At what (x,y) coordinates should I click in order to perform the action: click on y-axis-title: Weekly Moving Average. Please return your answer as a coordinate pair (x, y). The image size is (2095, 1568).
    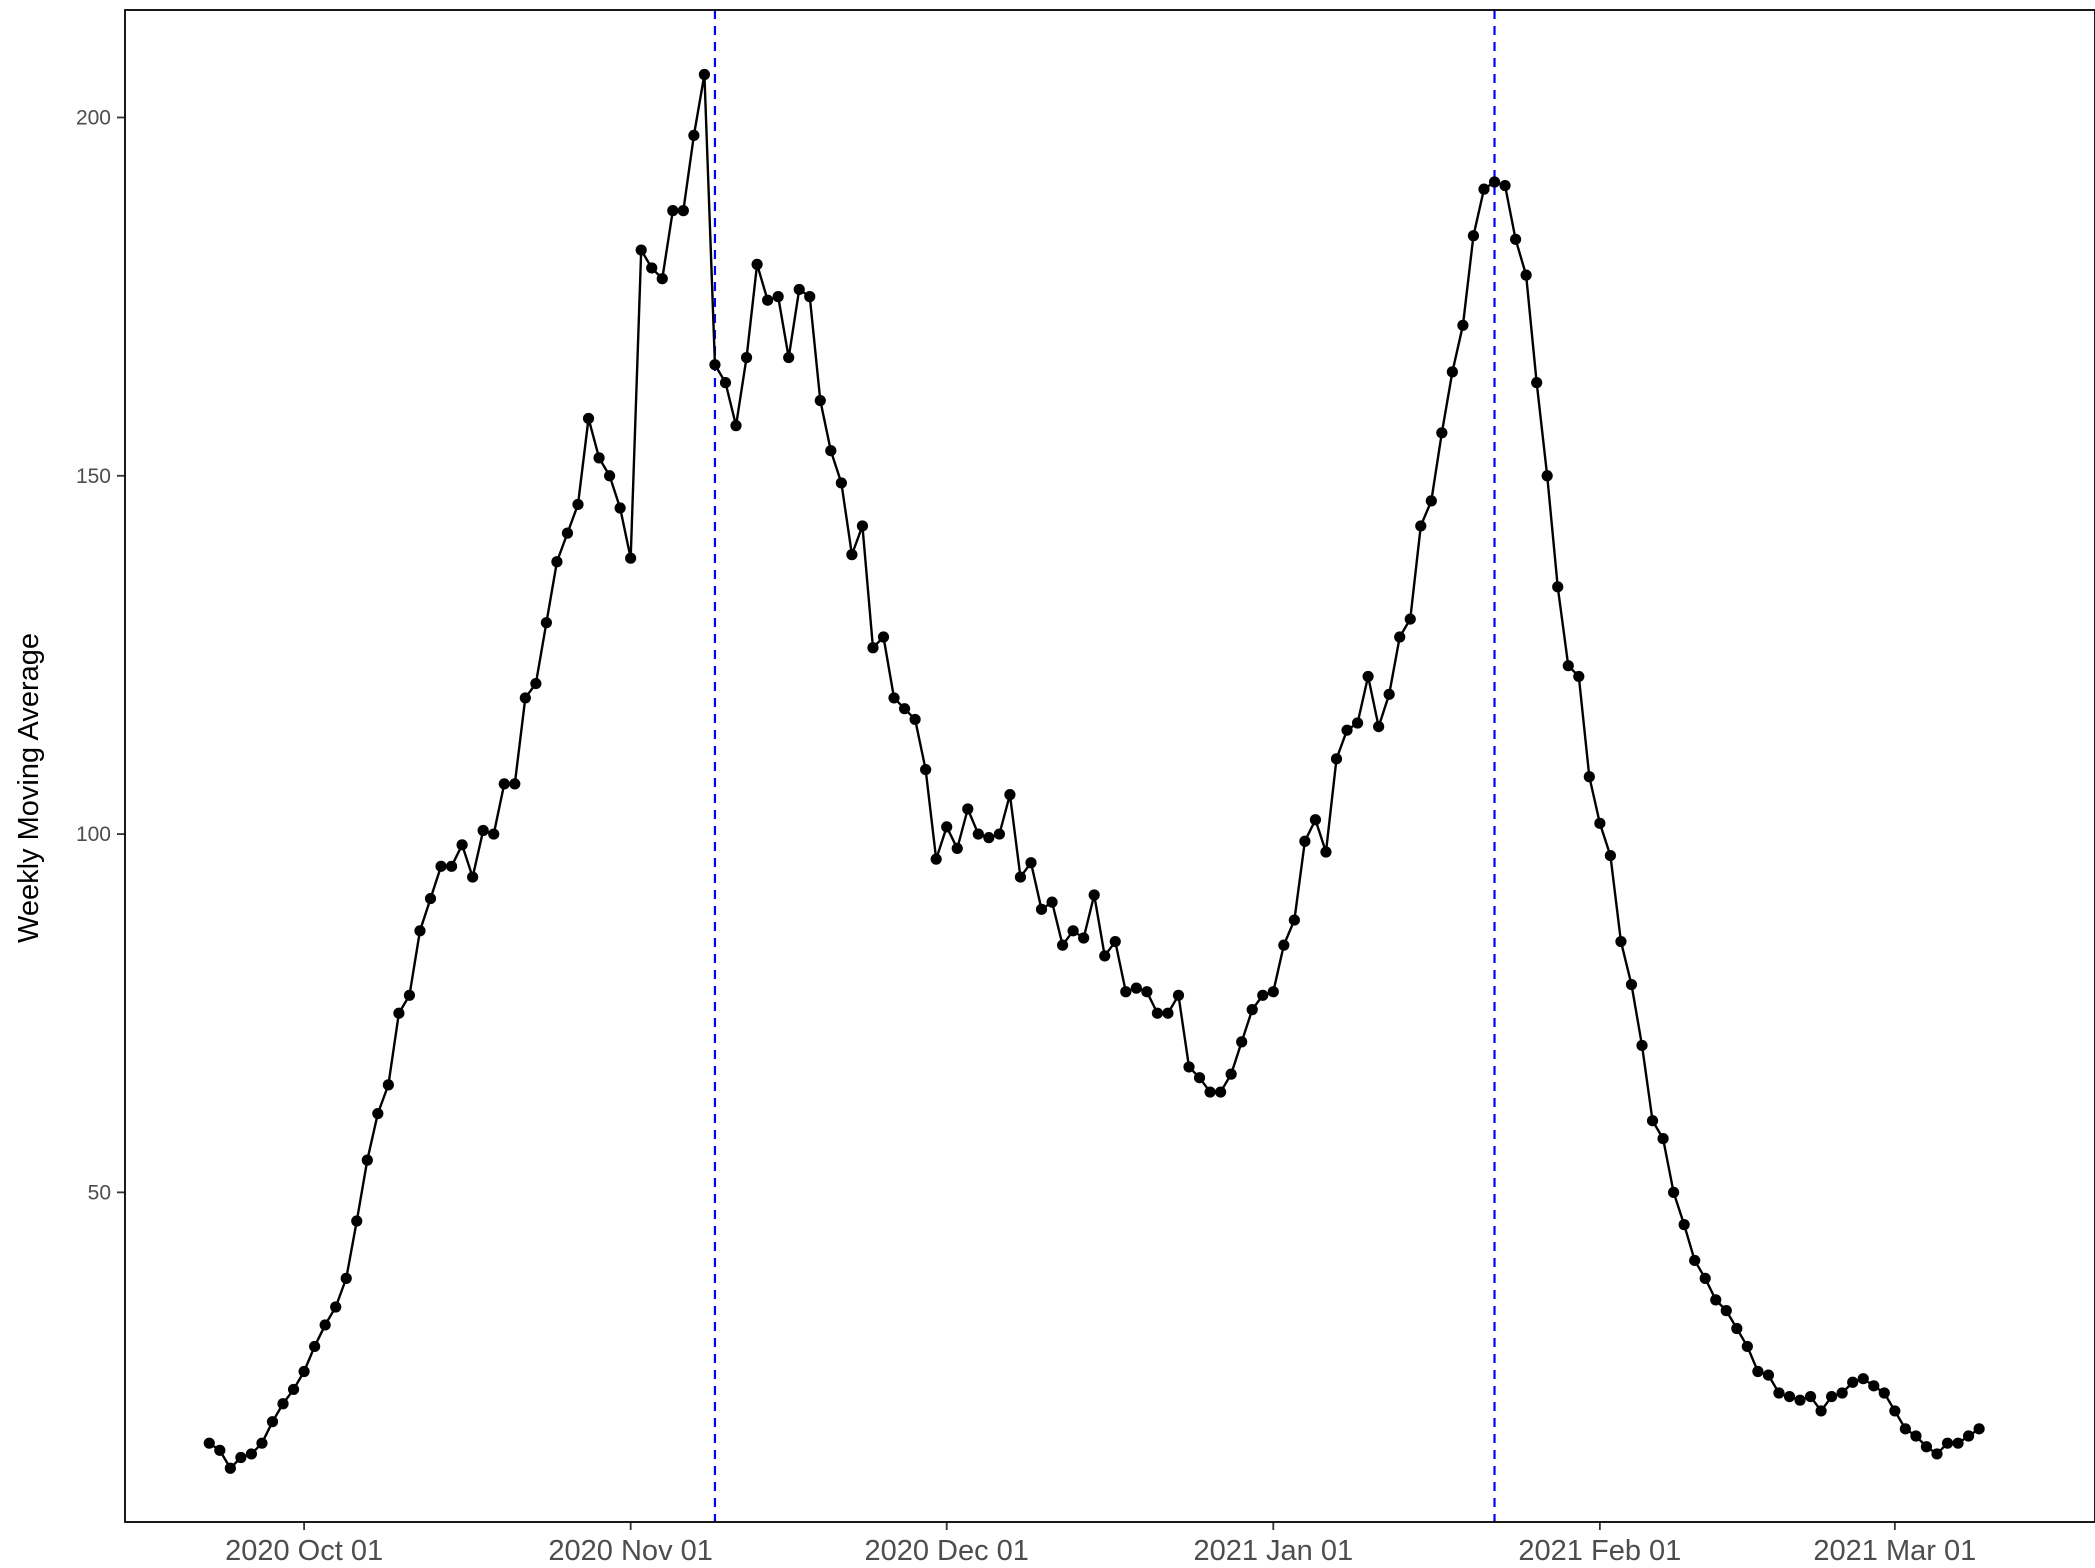
    Looking at the image, I should click on (29, 788).